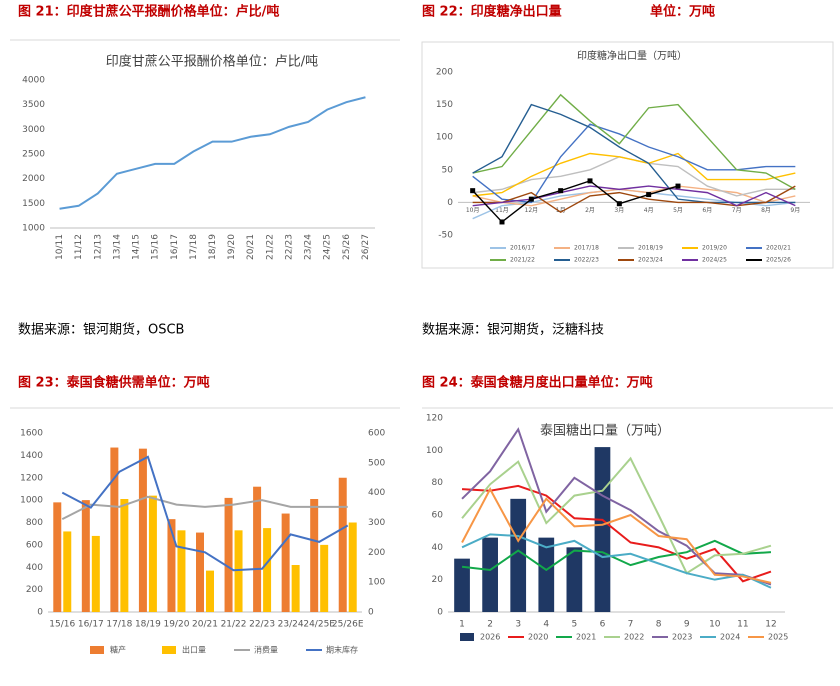 Image resolution: width=840 pixels, height=686 pixels. Describe the element at coordinates (590, 210) in the screenshot. I see `x-tick-label: 2月` at that location.